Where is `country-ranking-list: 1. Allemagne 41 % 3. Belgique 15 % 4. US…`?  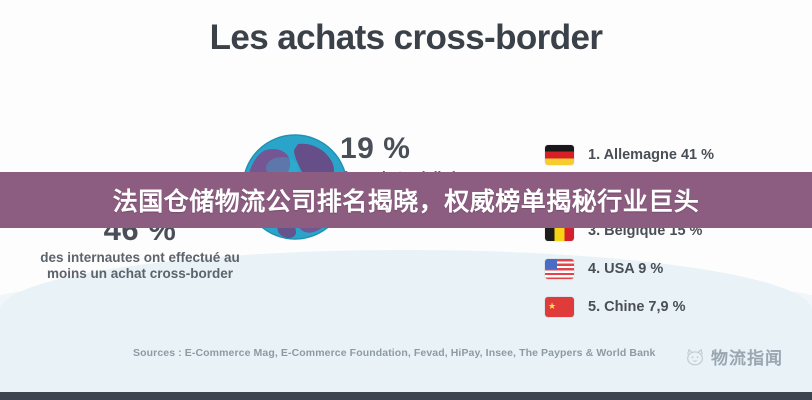 country-ranking-list: 1. Allemagne 41 % 3. Belgique 15 % 4. US… is located at coordinates (670, 231).